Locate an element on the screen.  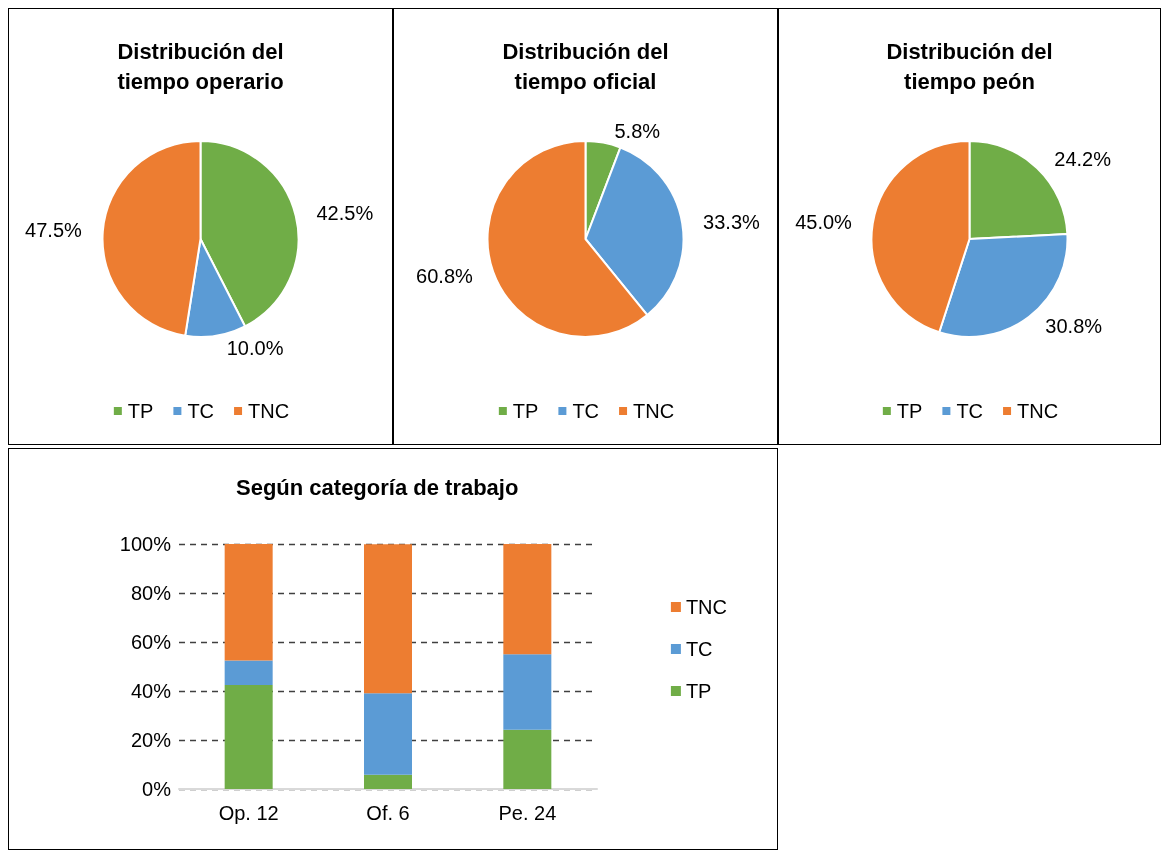
data-label: 45.0% is located at coordinates (824, 221).